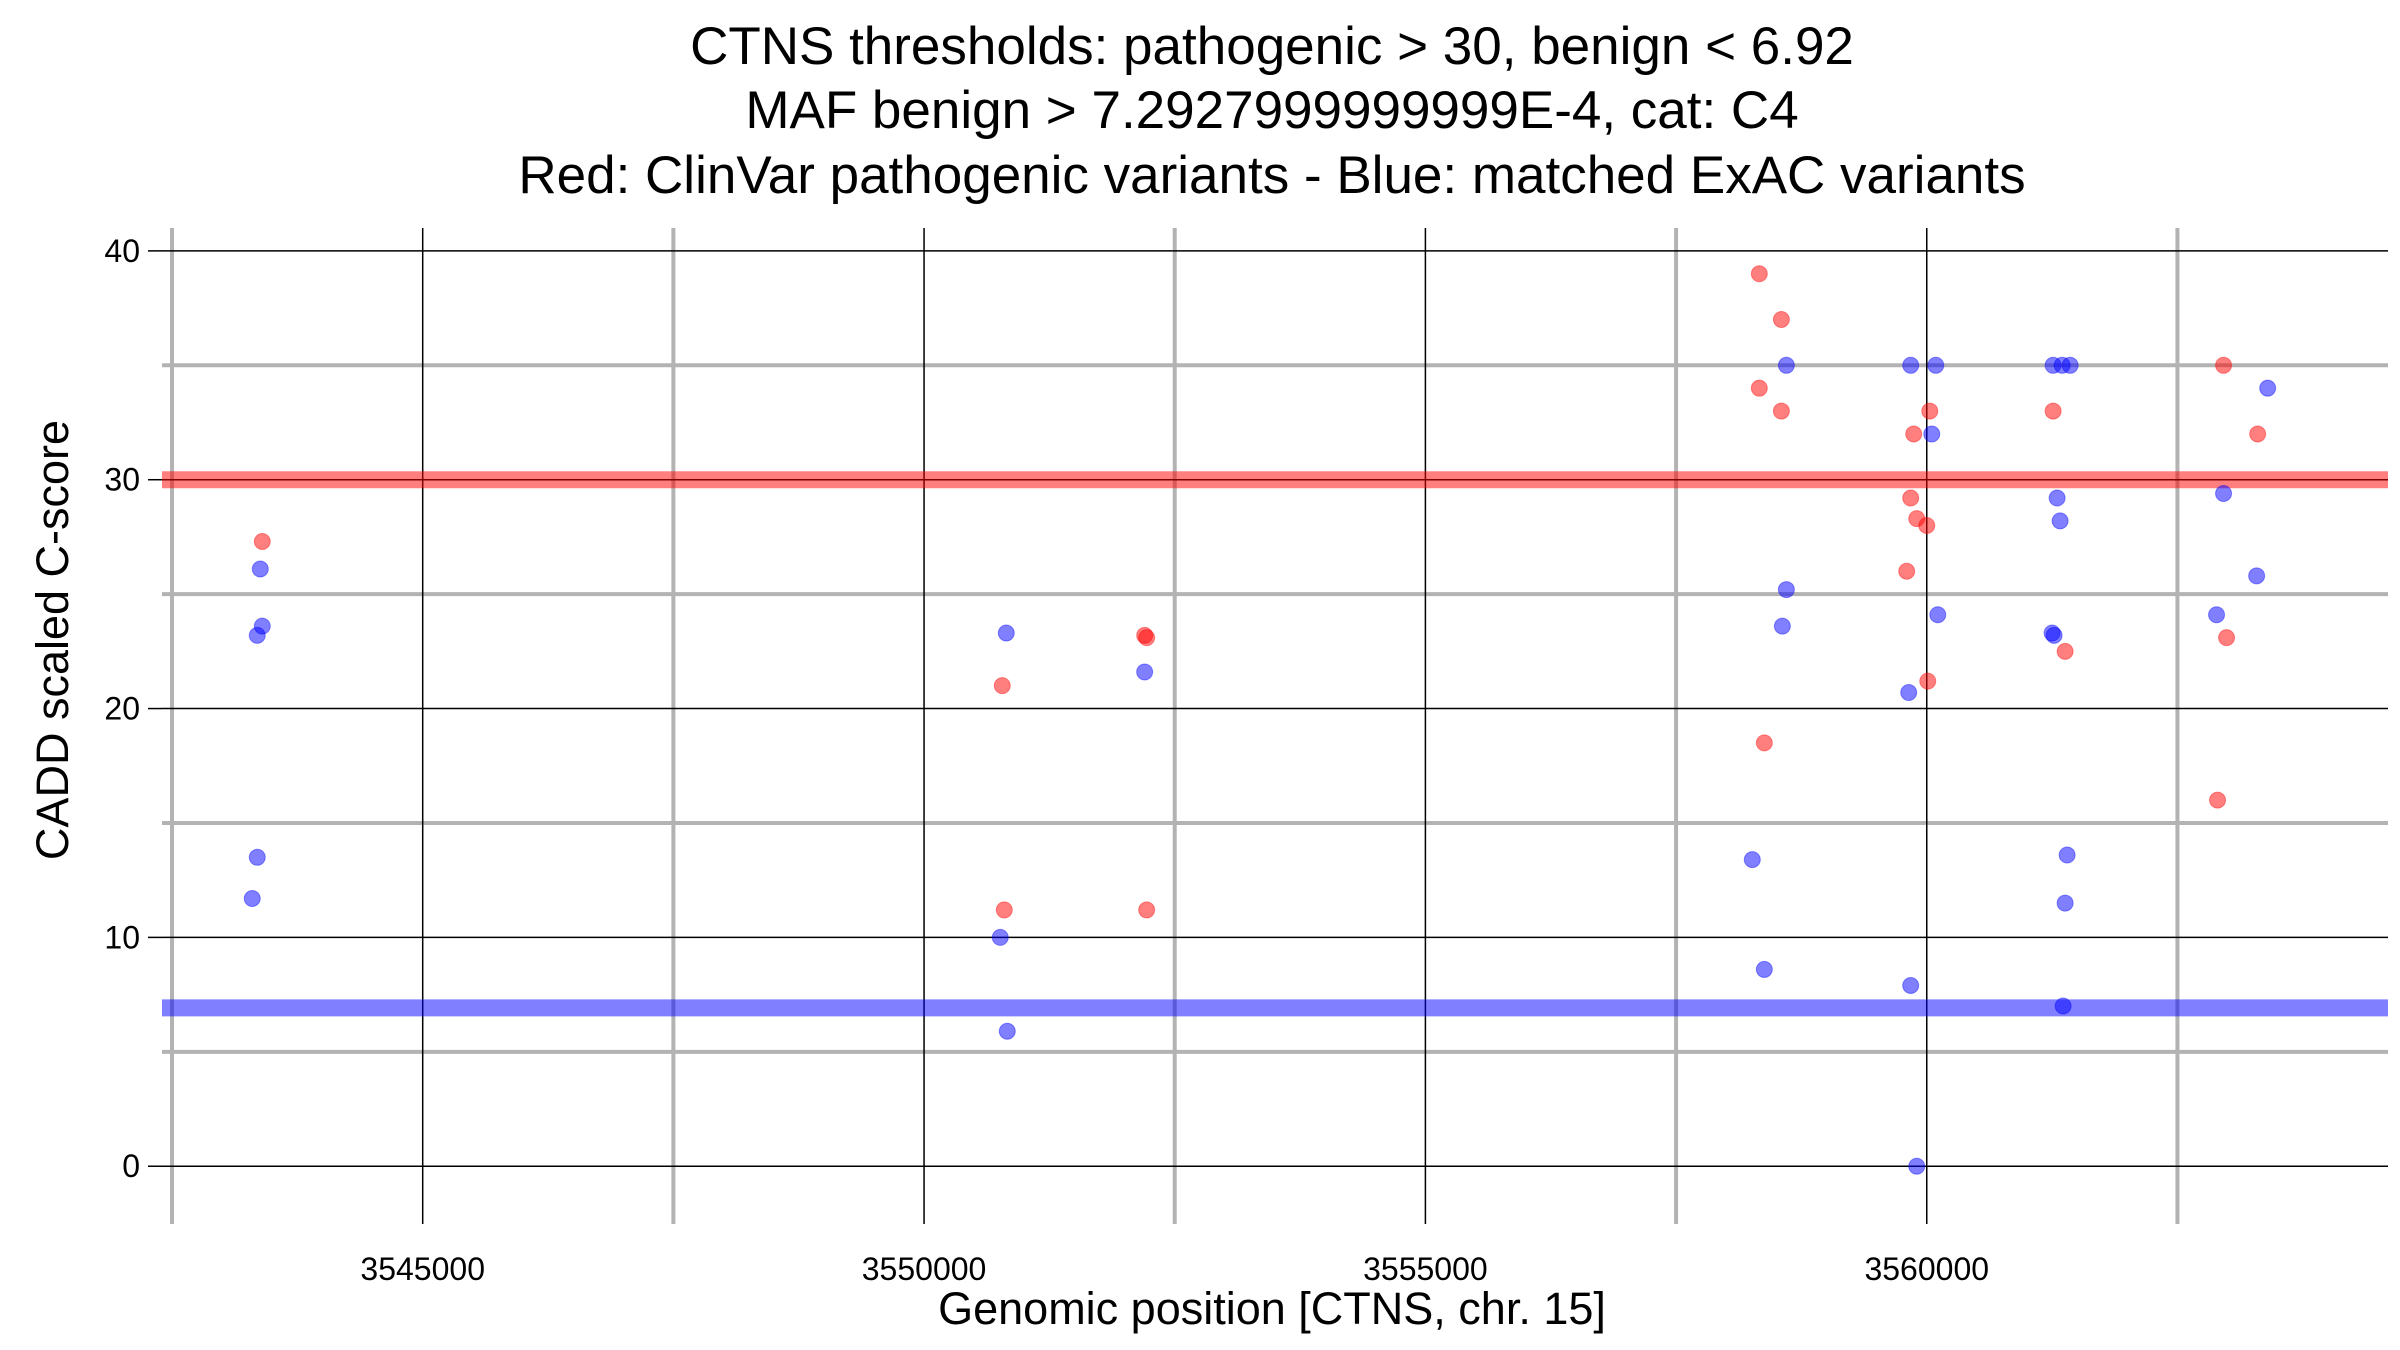 The image size is (2400, 1350). Describe the element at coordinates (122, 251) in the screenshot. I see `y-tick-label: 40` at that location.